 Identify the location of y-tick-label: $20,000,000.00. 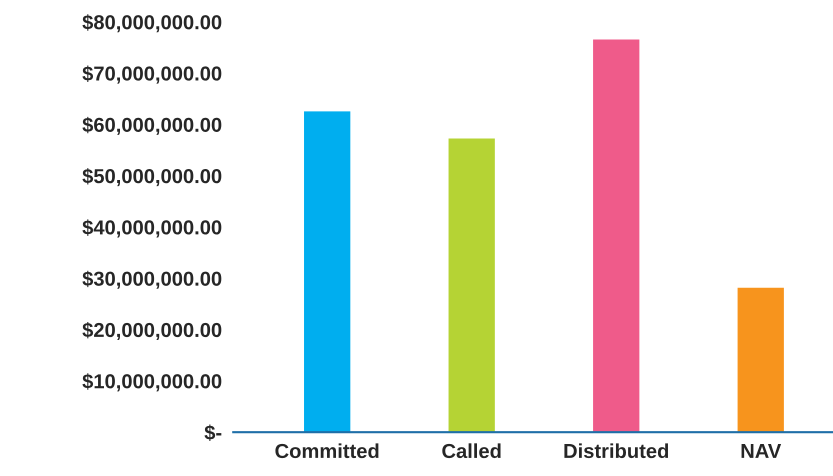
(152, 331).